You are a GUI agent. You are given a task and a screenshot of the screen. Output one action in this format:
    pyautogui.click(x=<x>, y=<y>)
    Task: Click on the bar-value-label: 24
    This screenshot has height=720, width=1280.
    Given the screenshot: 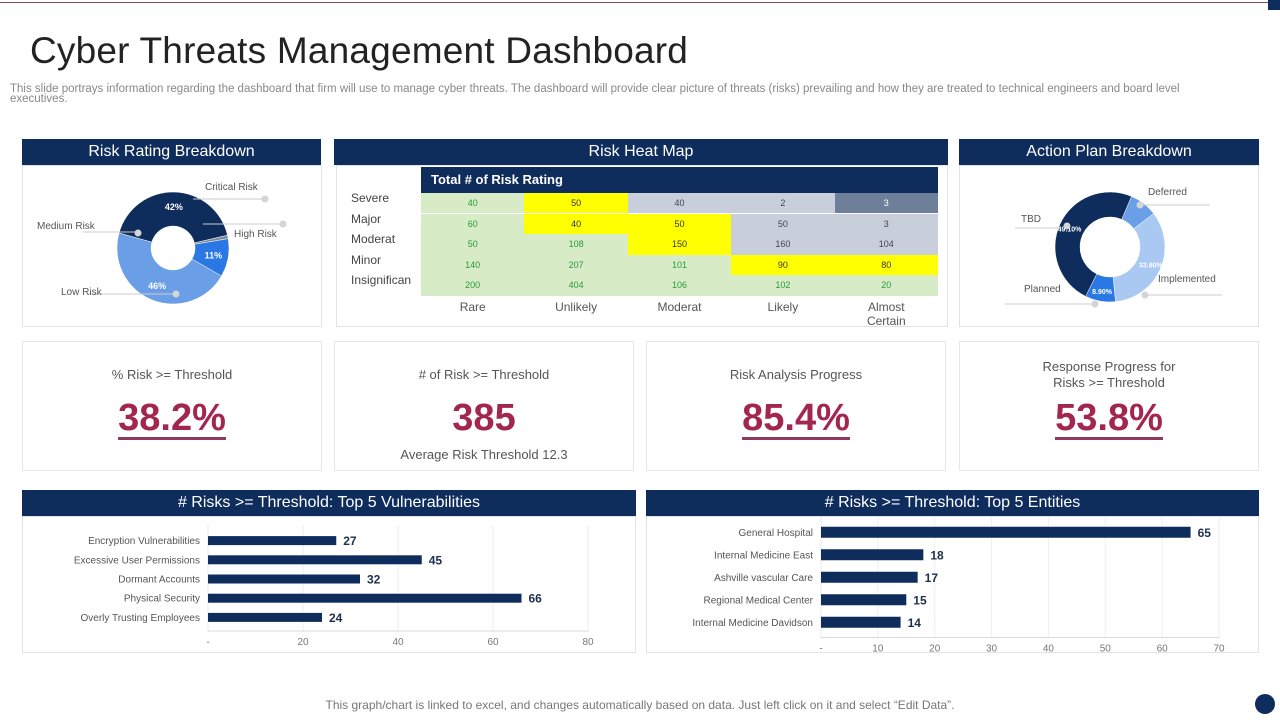 What is the action you would take?
    pyautogui.click(x=336, y=618)
    